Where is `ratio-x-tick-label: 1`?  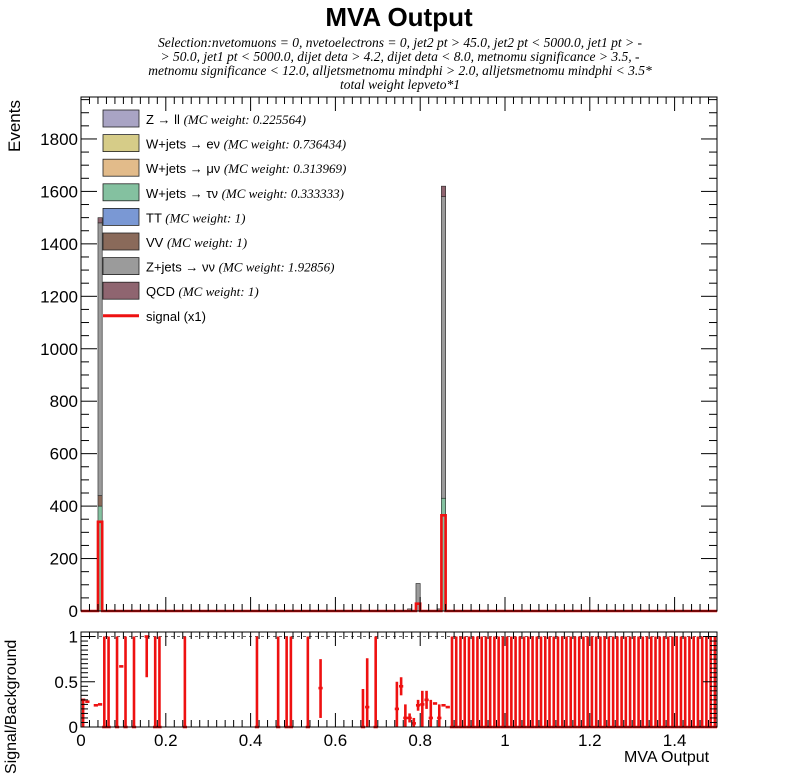 ratio-x-tick-label: 1 is located at coordinates (504, 740).